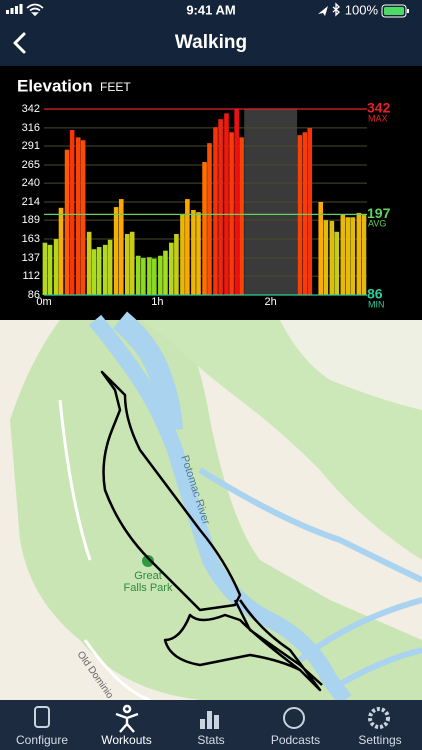 The width and height of the screenshot is (422, 750). I want to click on tab-label: Podcasts, so click(295, 740).